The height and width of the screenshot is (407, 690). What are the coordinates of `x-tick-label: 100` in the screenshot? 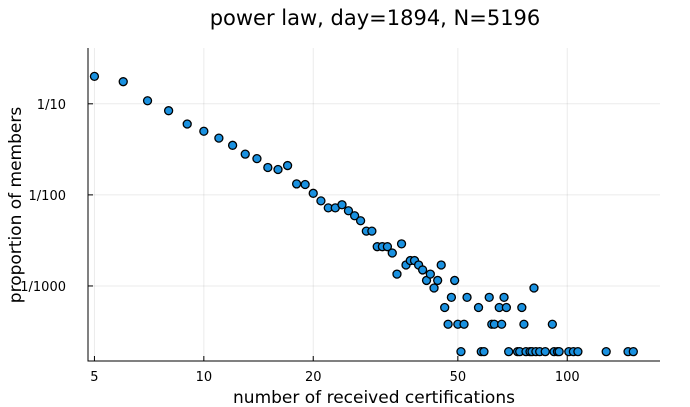 It's located at (567, 377).